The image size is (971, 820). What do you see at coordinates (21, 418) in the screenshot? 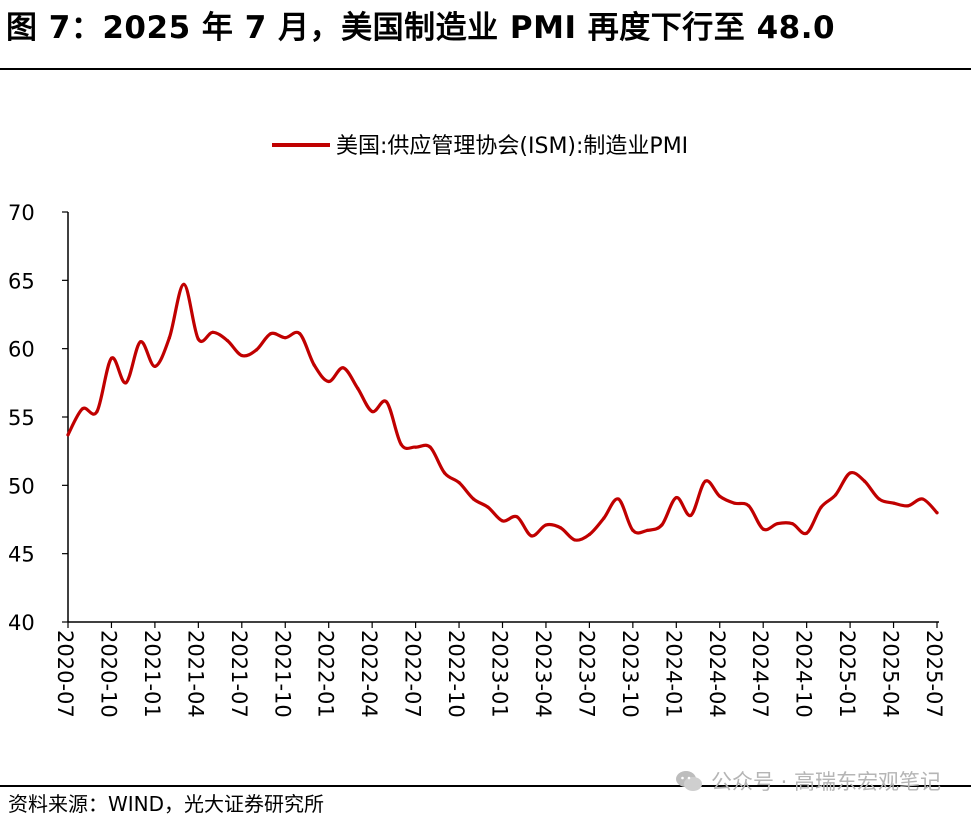
I see `y-tick-label: 55` at bounding box center [21, 418].